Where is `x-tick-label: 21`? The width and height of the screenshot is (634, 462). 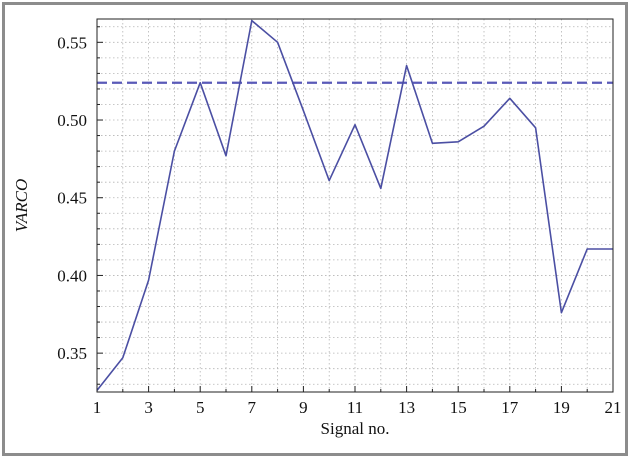
x-tick-label: 21 is located at coordinates (613, 407).